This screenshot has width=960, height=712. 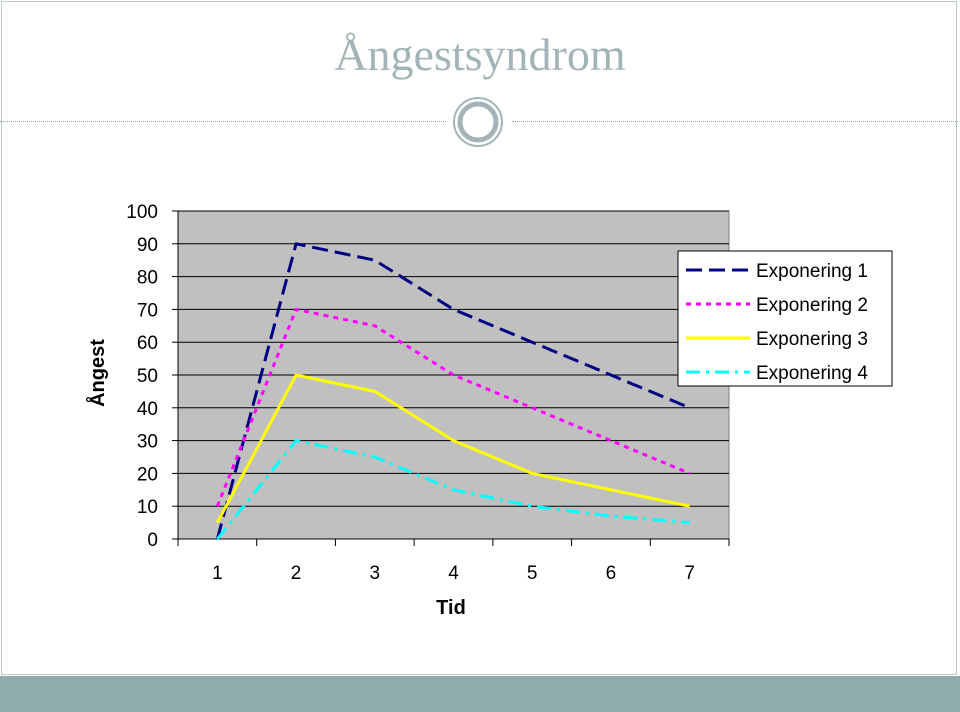 I want to click on legend-label: Exponering 4, so click(x=812, y=373).